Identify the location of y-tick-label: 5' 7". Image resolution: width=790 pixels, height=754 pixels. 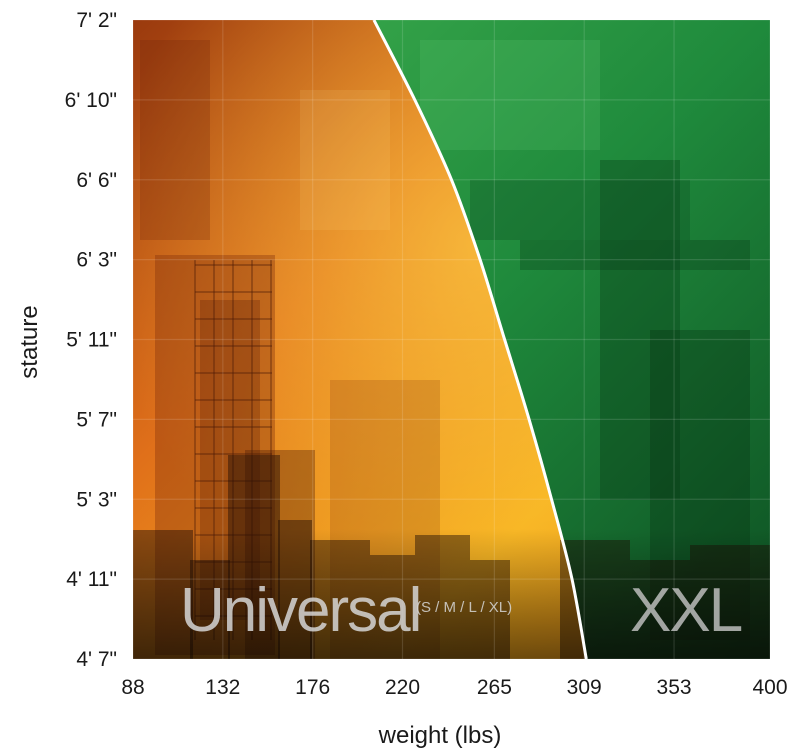
(96, 419).